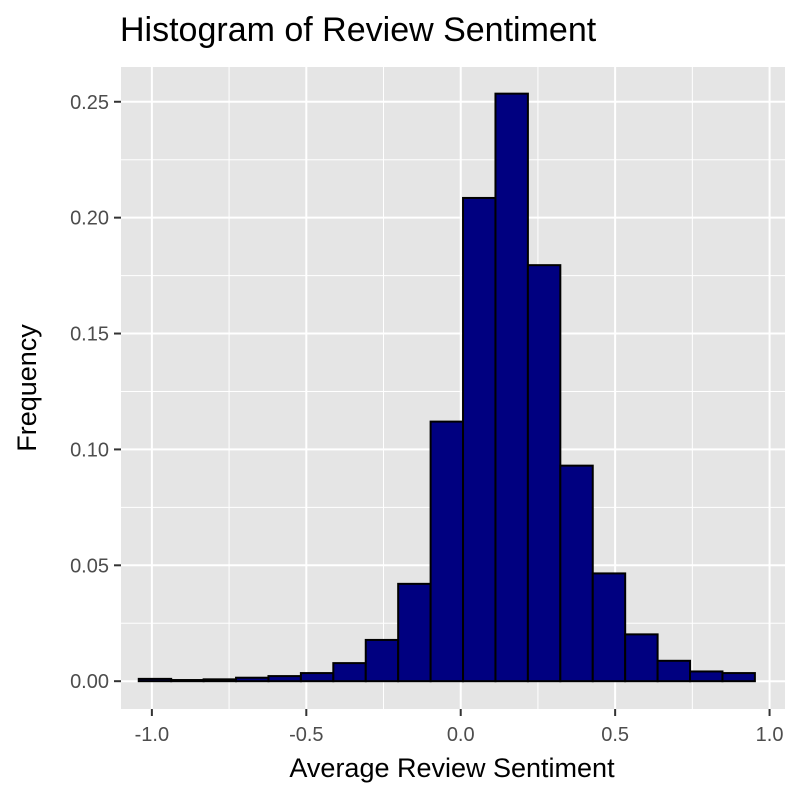  Describe the element at coordinates (89, 682) in the screenshot. I see `y-tick-label: 0.00` at that location.